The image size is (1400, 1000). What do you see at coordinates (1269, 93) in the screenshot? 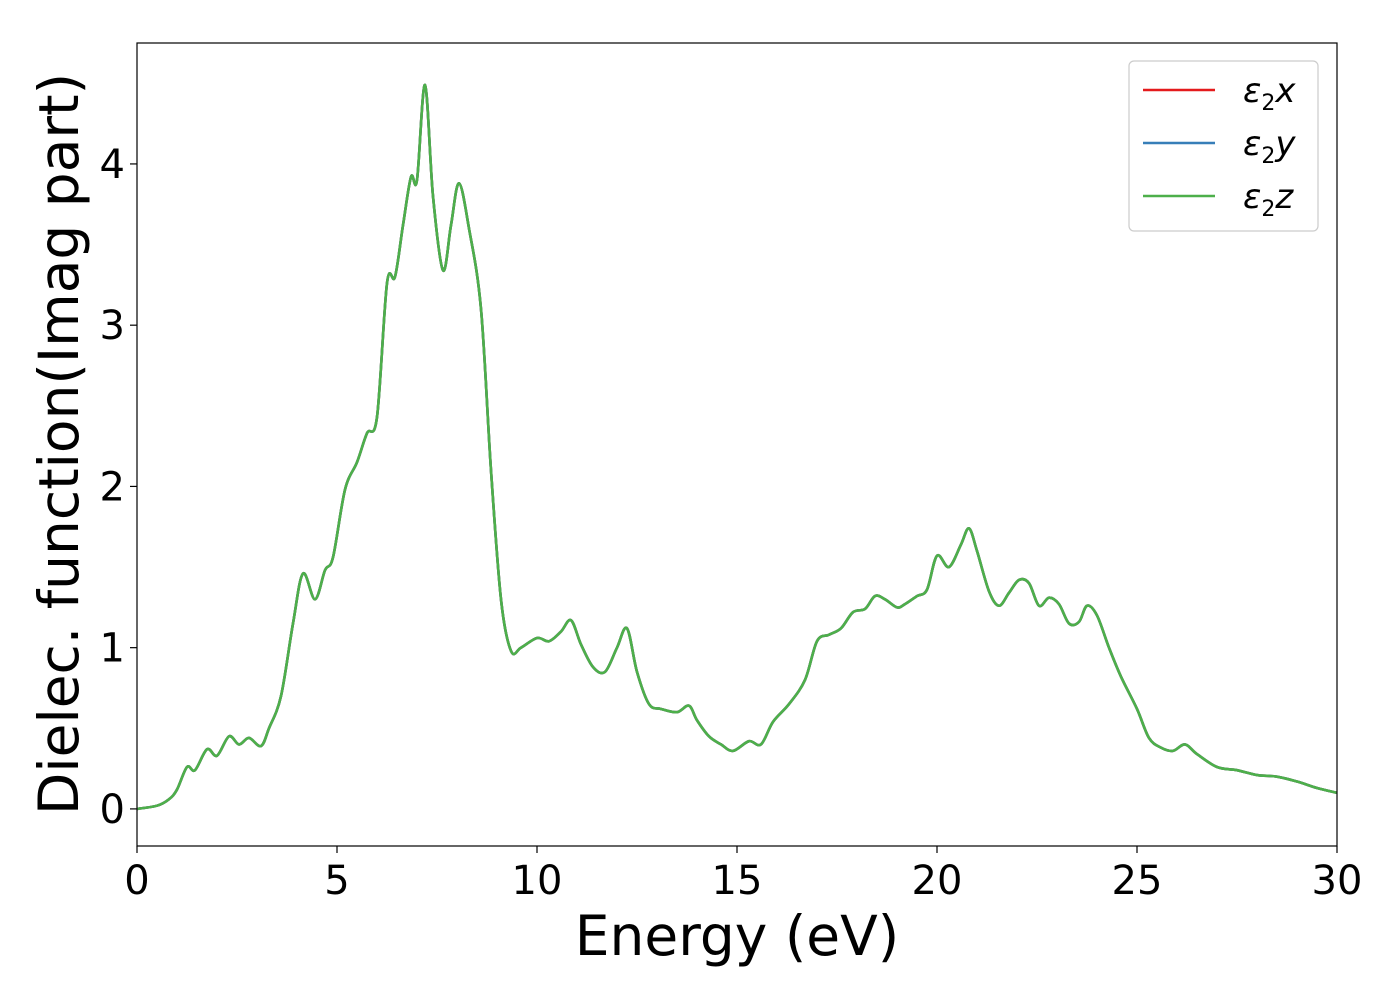
I see `legend-label-x: ε2x` at bounding box center [1269, 93].